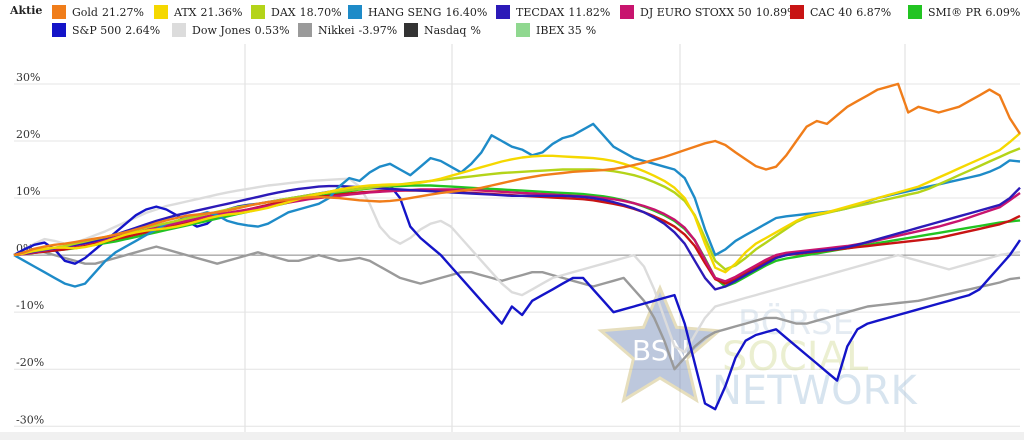 The width and height of the screenshot is (1024, 440). What do you see at coordinates (466, 12) in the screenshot?
I see `legend-value: 16.40%` at bounding box center [466, 12].